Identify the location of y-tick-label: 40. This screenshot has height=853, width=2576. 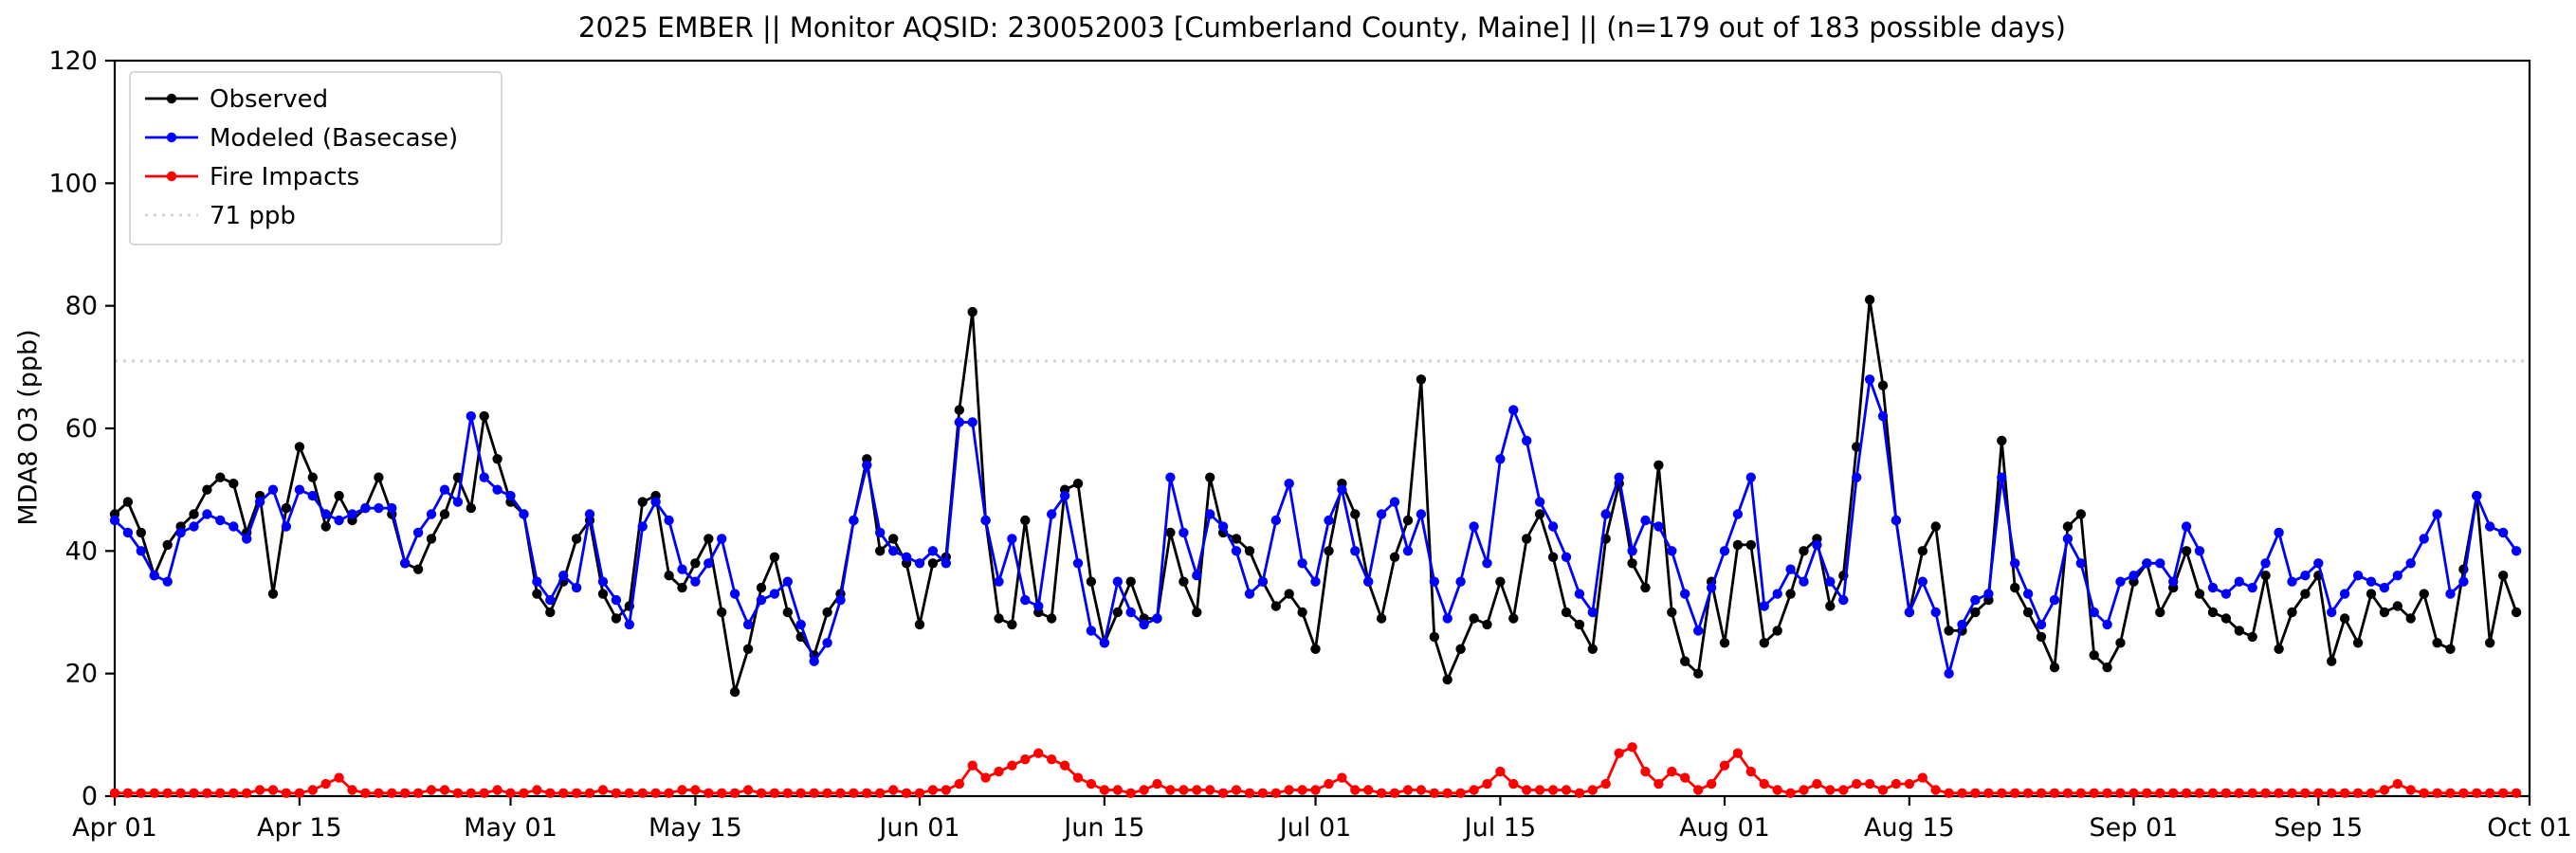
(81, 551).